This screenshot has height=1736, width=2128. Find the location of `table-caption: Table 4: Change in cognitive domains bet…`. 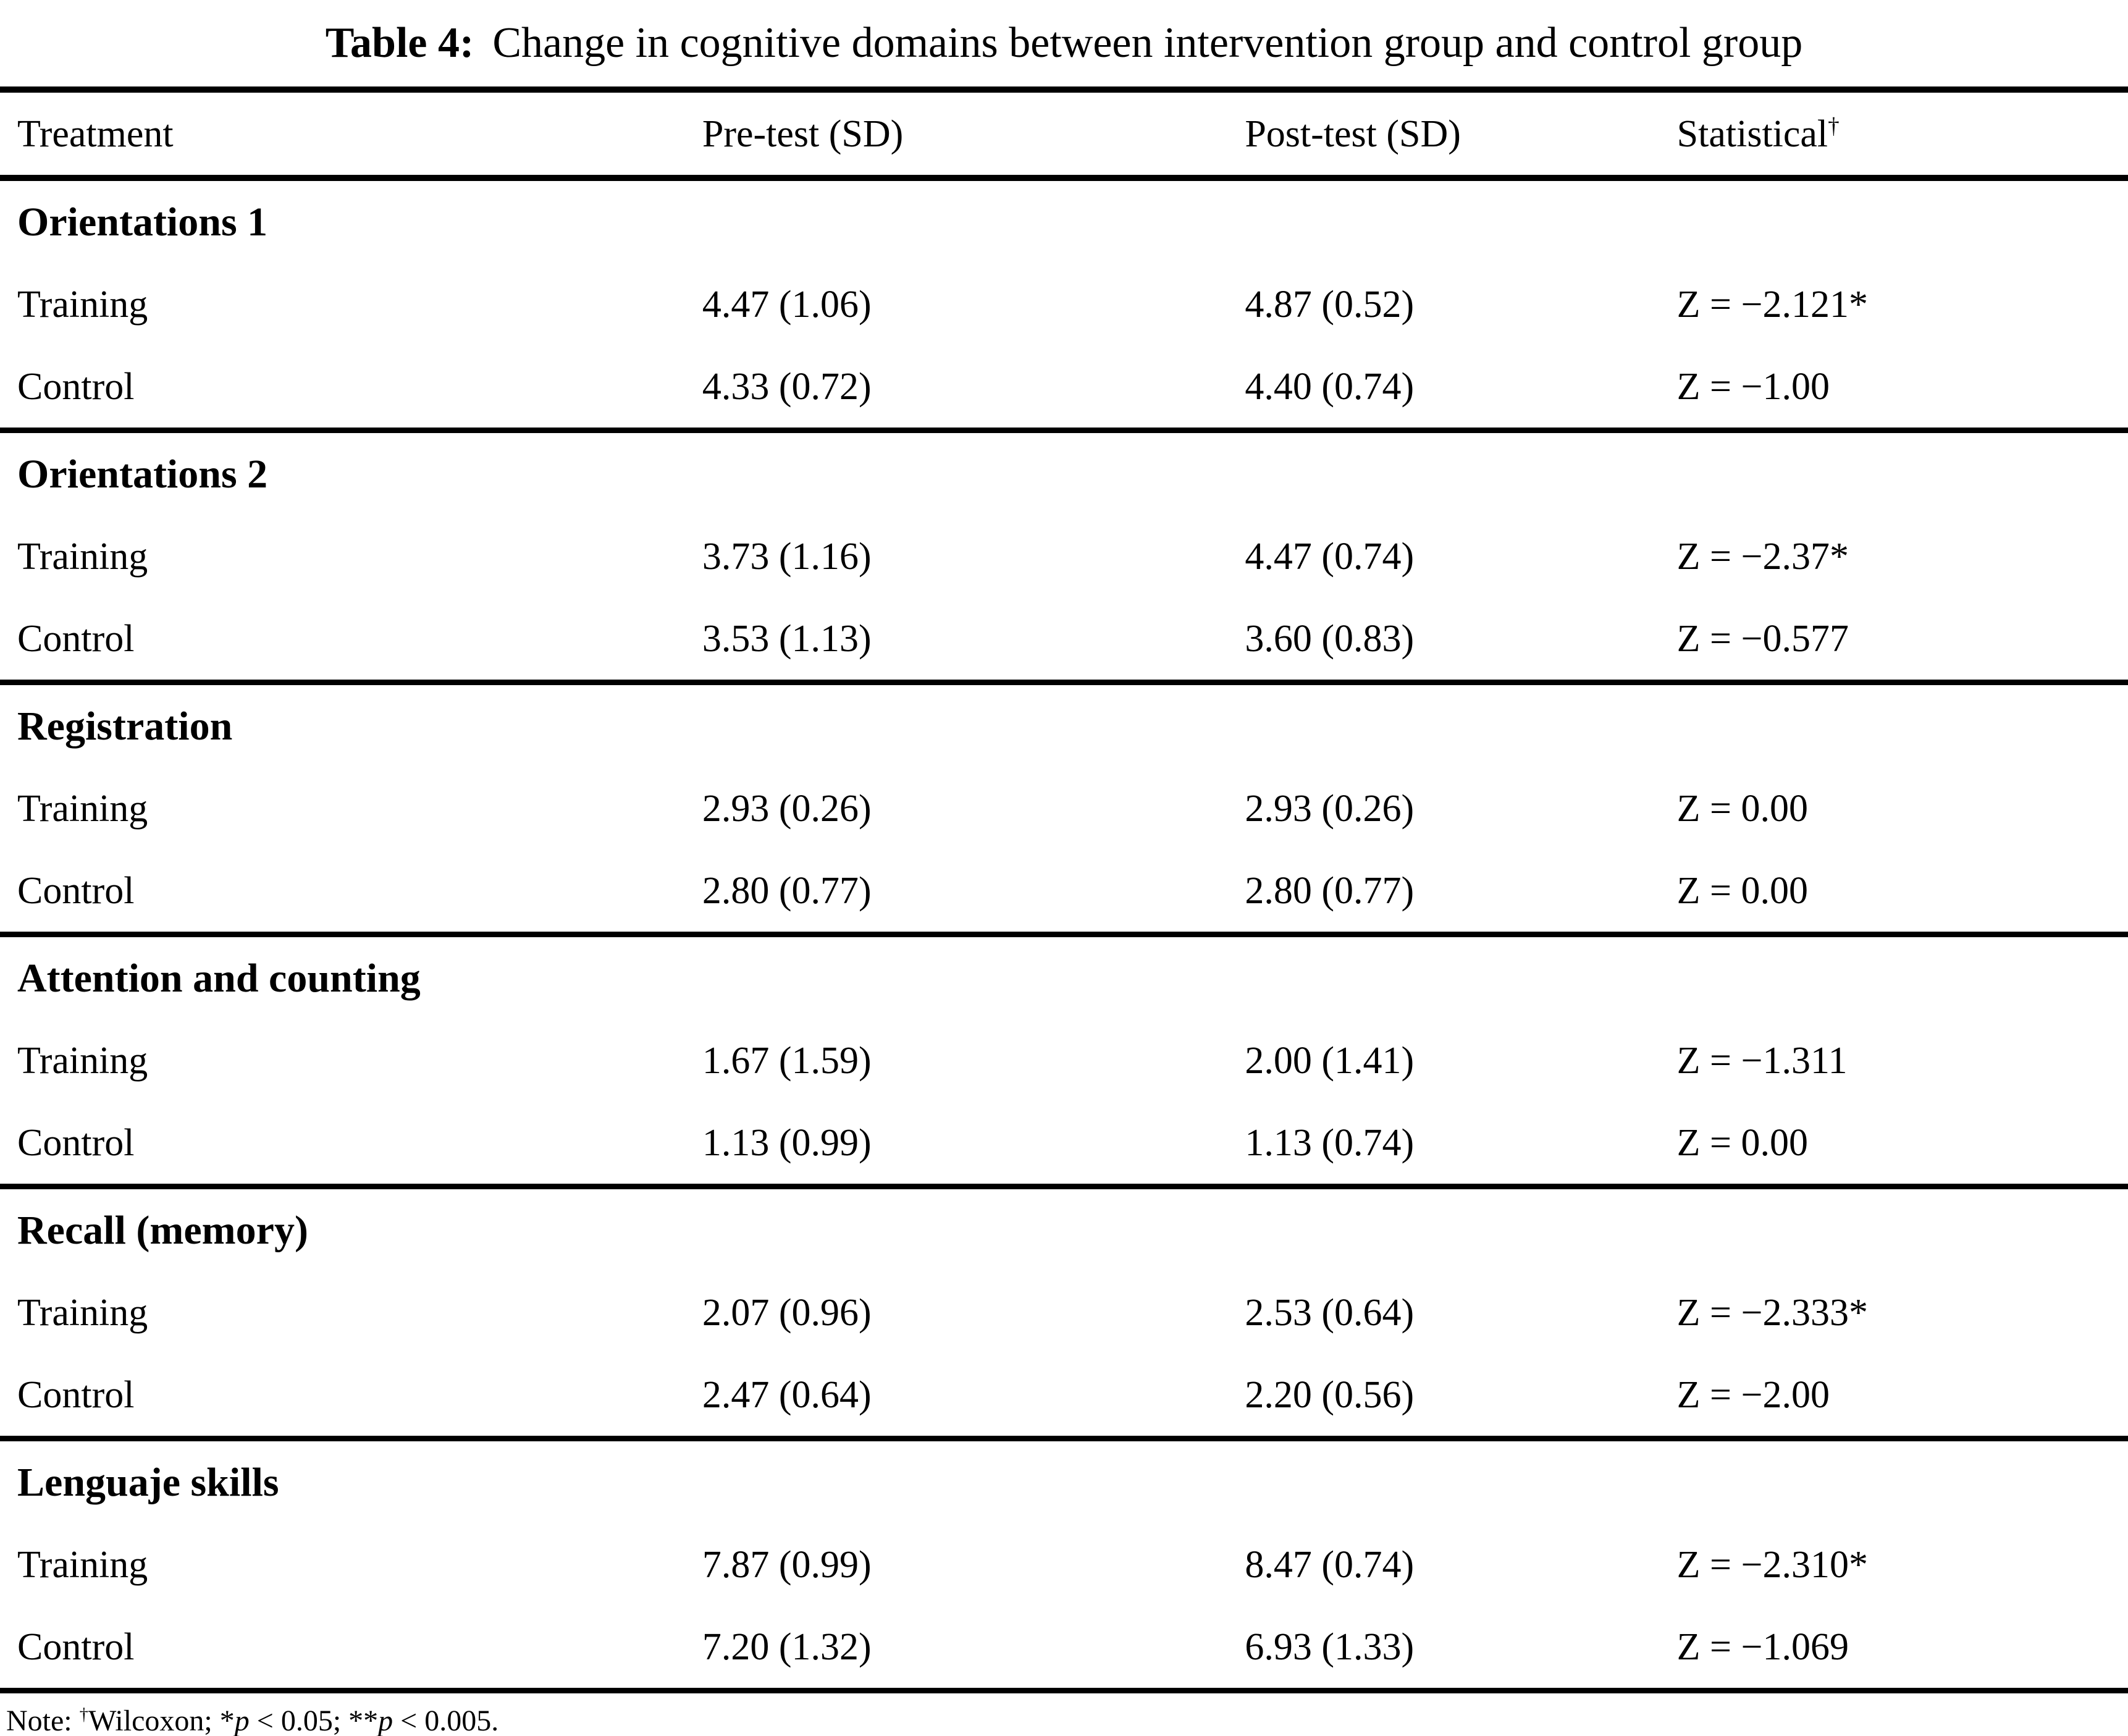

table-caption: Table 4: Change in cognitive domains bet… is located at coordinates (1064, 43).